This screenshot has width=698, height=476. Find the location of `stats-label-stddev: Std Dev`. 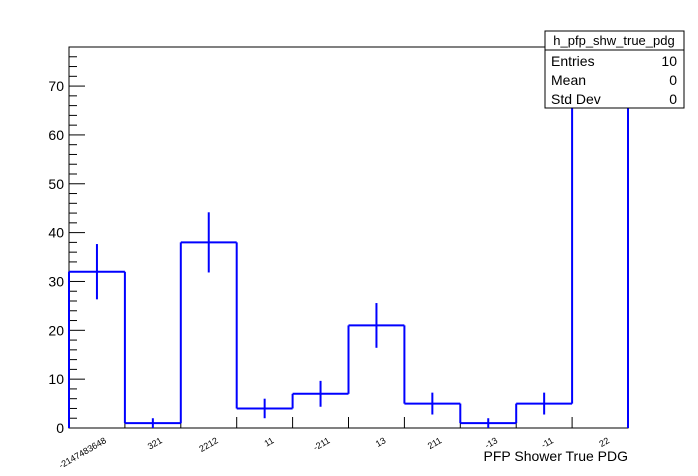

stats-label-stddev: Std Dev is located at coordinates (576, 99).